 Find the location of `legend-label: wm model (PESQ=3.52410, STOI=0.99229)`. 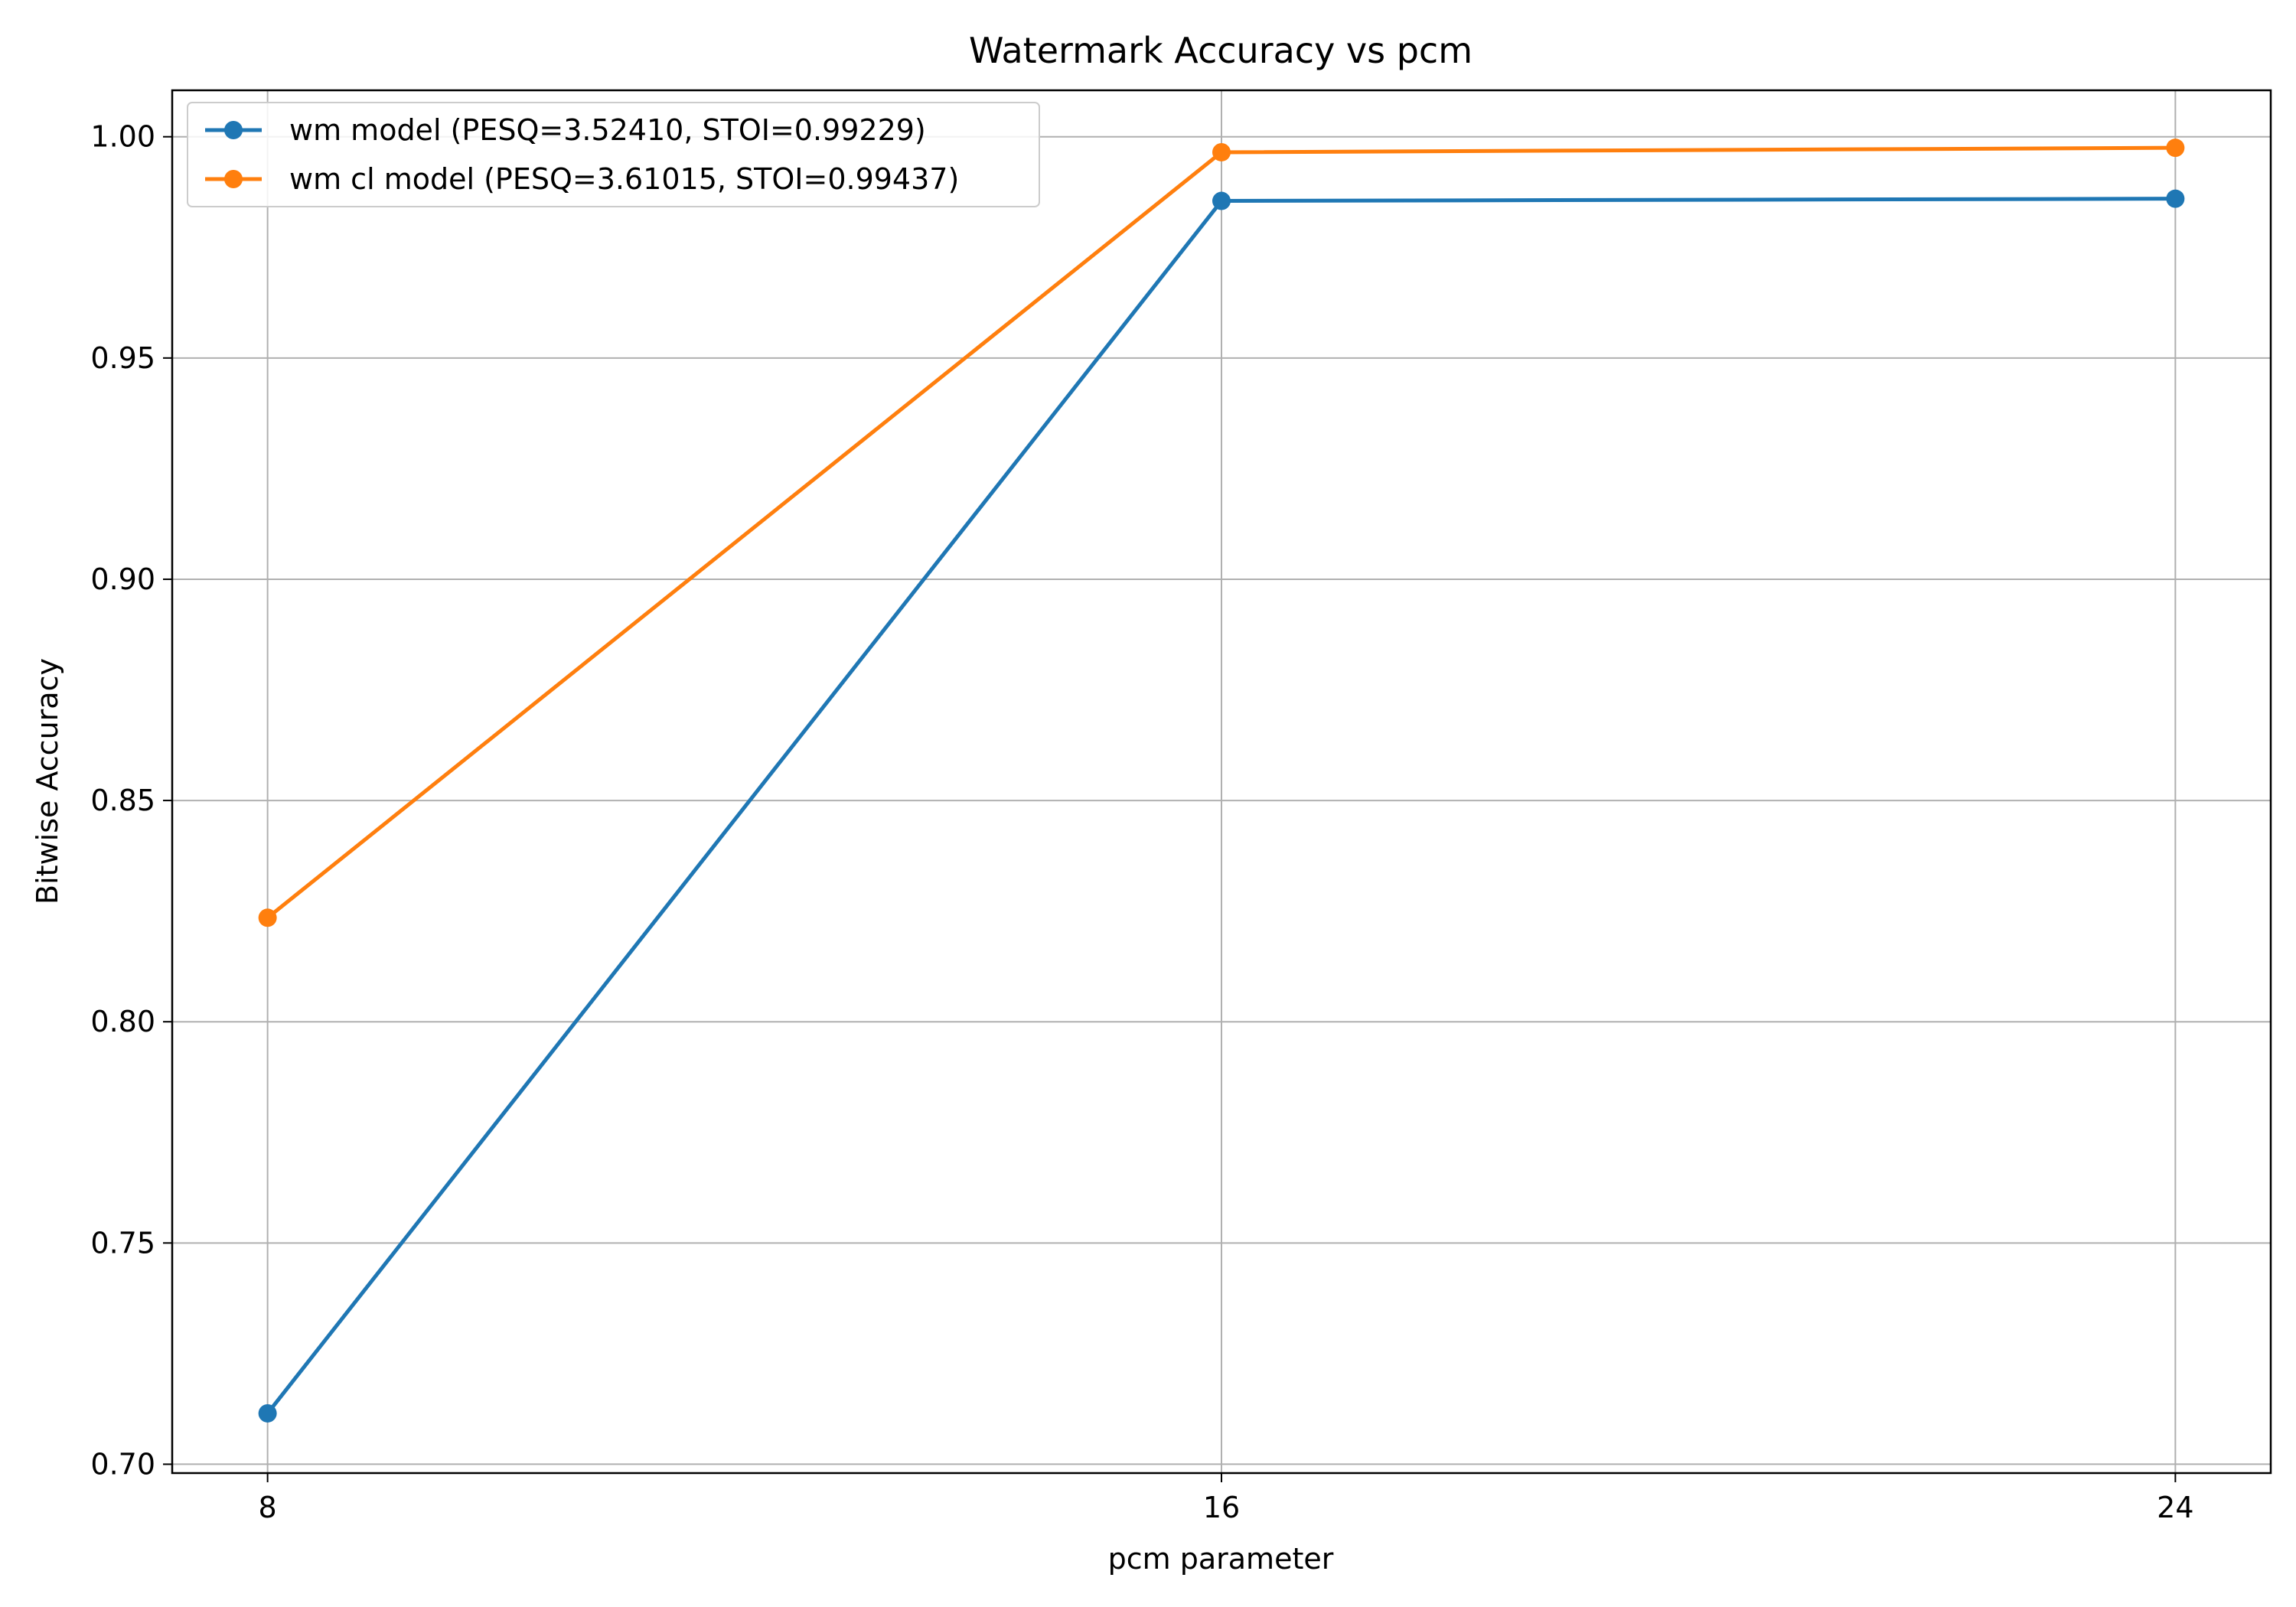

legend-label: wm model (PESQ=3.52410, STOI=0.99229) is located at coordinates (607, 130).